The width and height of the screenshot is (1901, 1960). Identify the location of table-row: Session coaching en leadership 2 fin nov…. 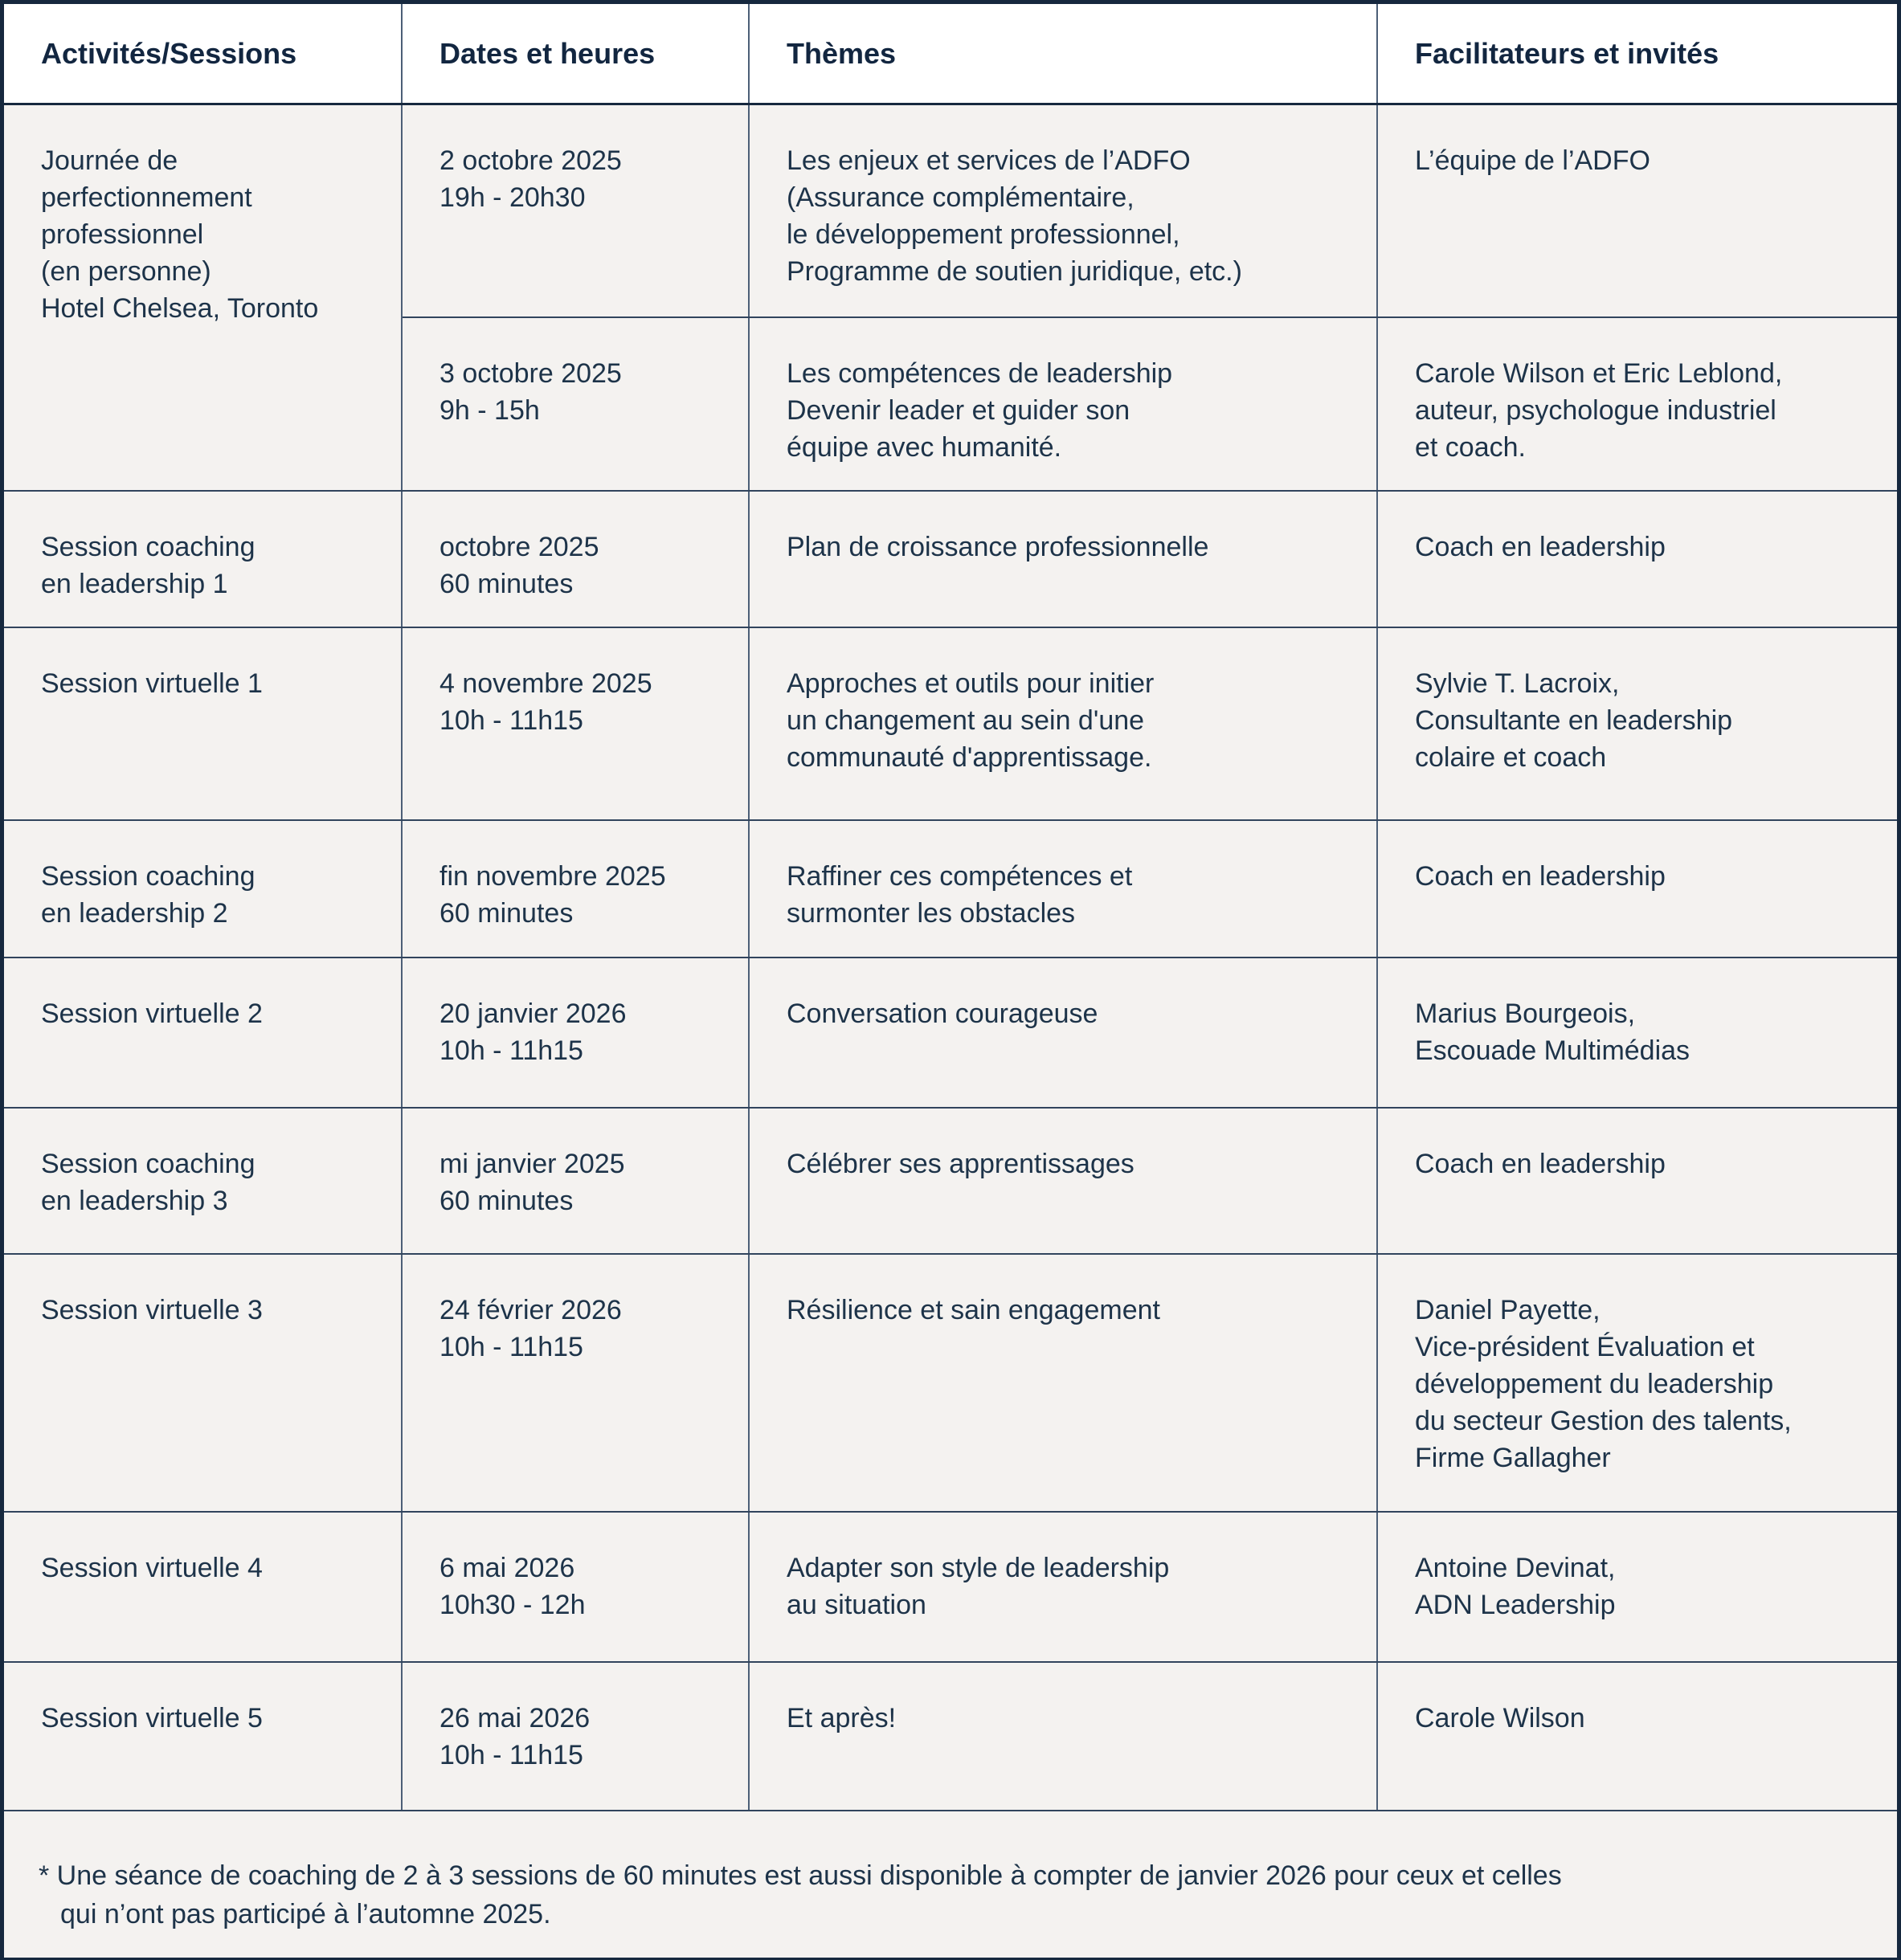
(950, 889).